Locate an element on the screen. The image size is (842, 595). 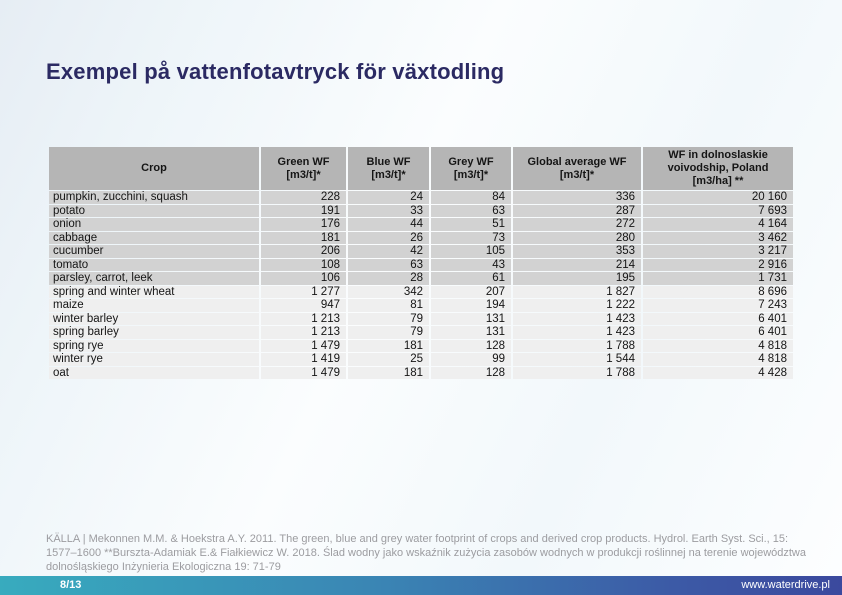
cell-poland-wf: 7 693 is located at coordinates (718, 210).